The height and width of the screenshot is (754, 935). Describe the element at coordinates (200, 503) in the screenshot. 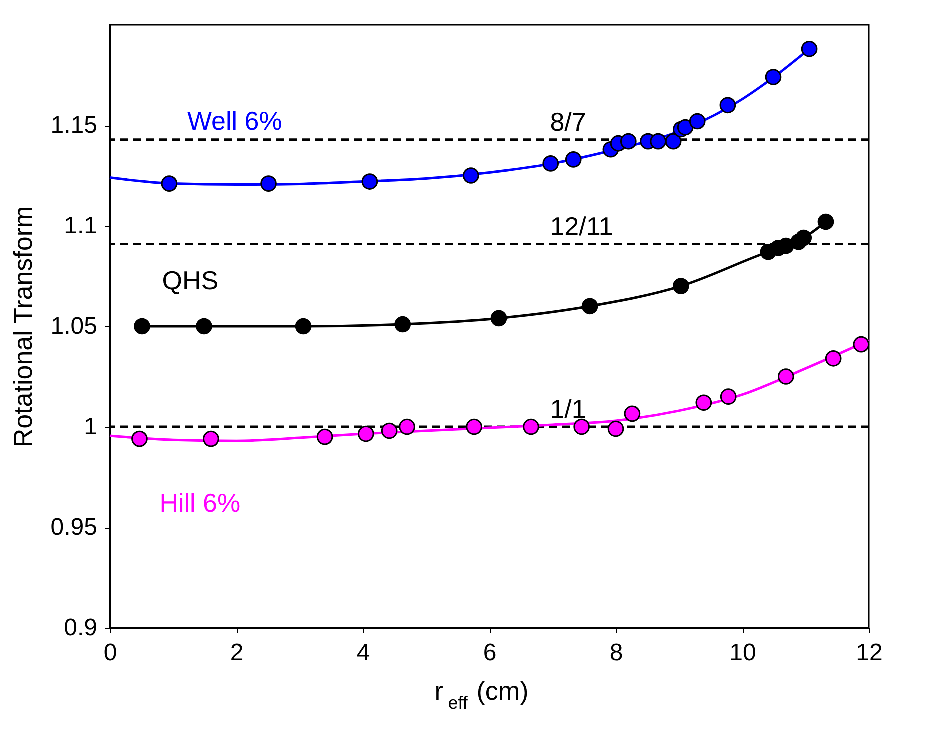

I see `series-label: Hill 6%` at that location.